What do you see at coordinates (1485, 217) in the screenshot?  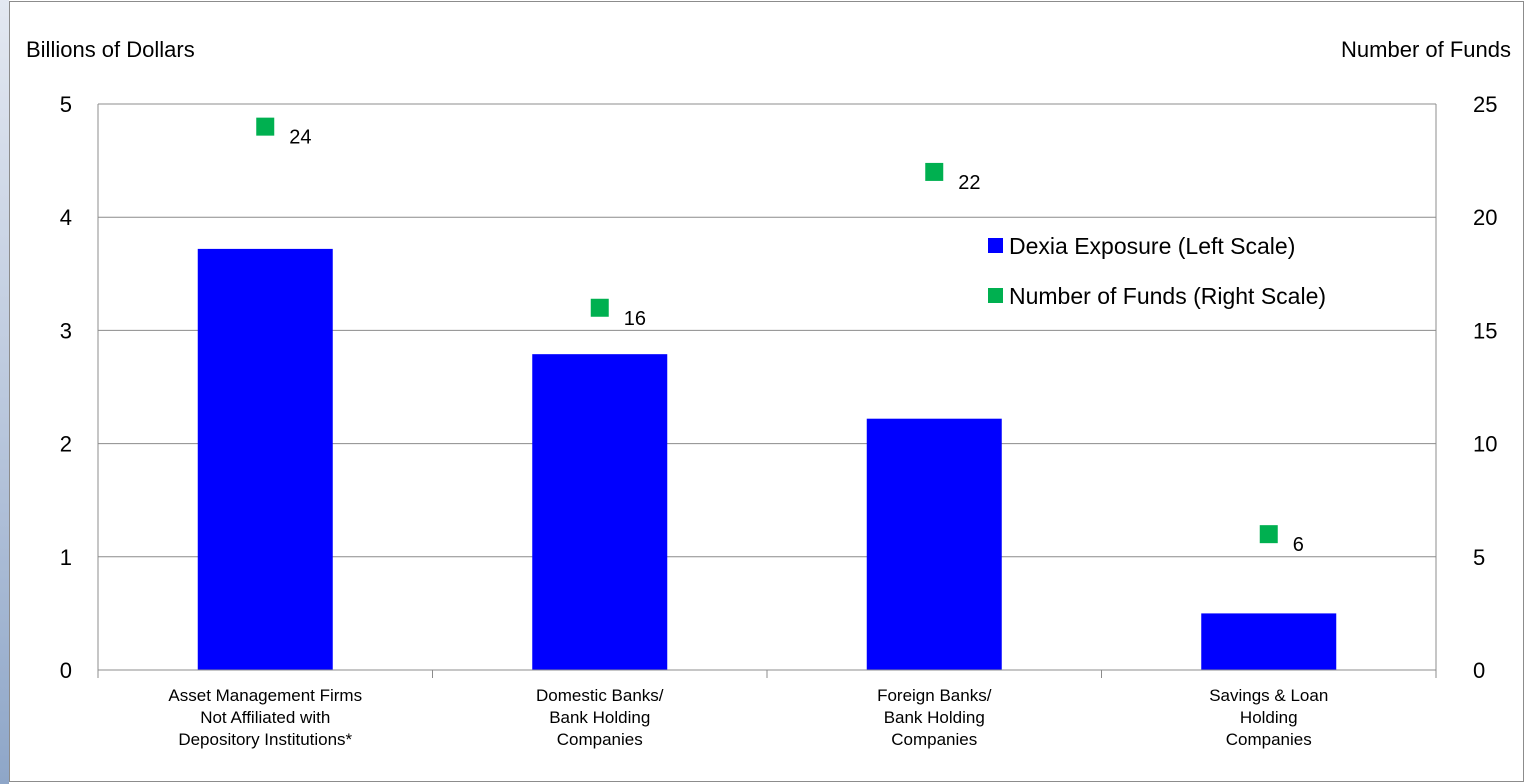 I see `right-tick-label: 20` at bounding box center [1485, 217].